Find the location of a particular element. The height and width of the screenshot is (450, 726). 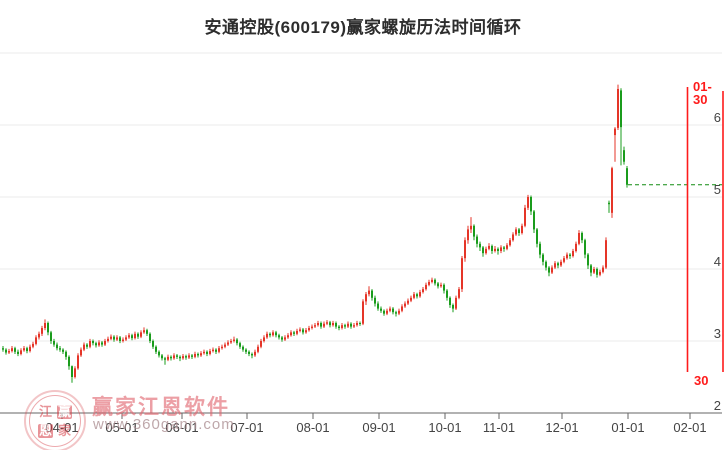

x-axis-label: 02-01 is located at coordinates (689, 427).